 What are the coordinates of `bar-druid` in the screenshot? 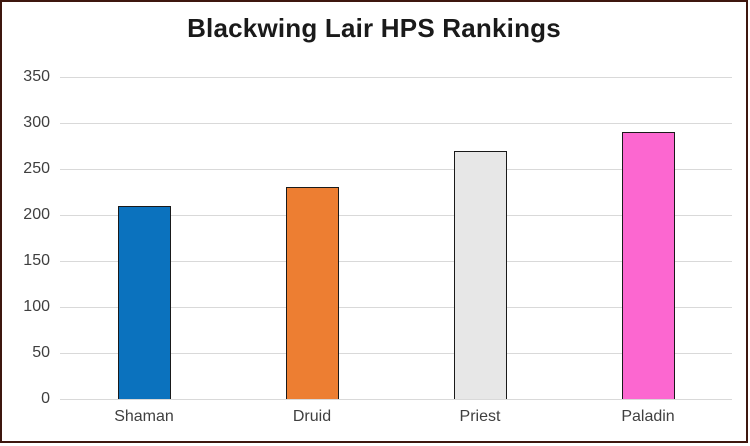 It's located at (312, 293).